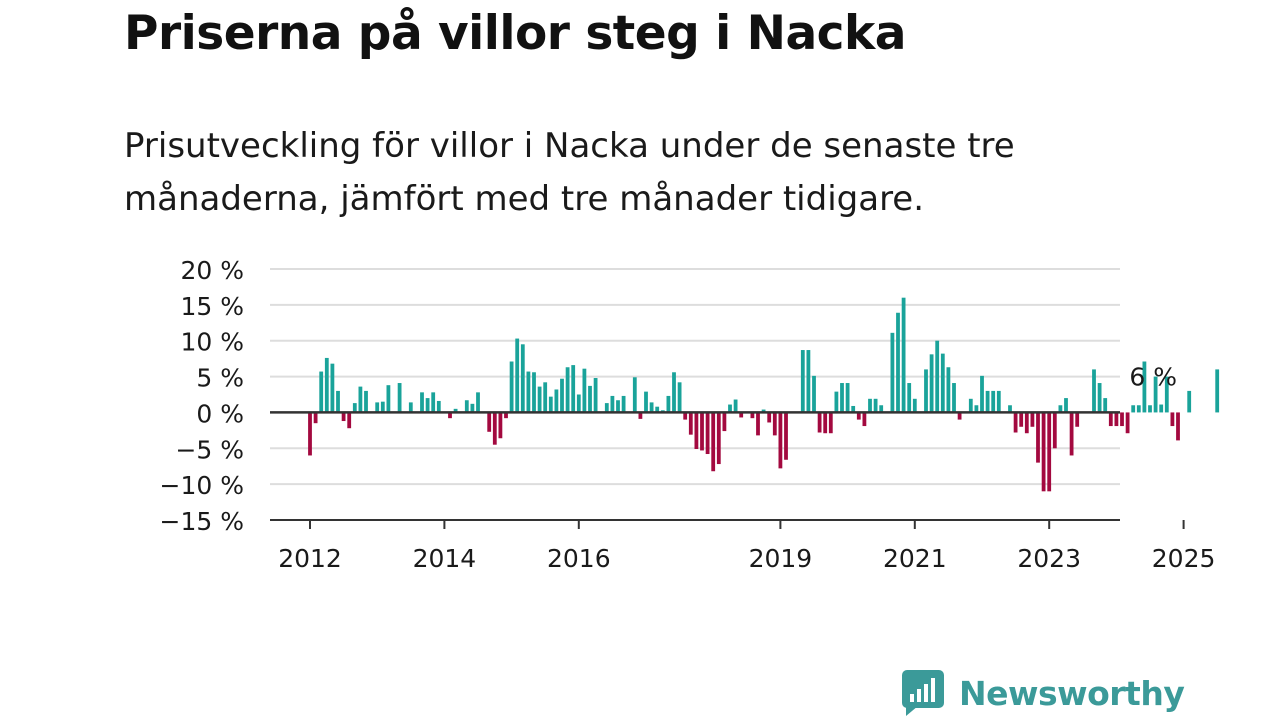  Describe the element at coordinates (1043, 693) in the screenshot. I see `newsworthy-logo: Newsworthy` at that location.